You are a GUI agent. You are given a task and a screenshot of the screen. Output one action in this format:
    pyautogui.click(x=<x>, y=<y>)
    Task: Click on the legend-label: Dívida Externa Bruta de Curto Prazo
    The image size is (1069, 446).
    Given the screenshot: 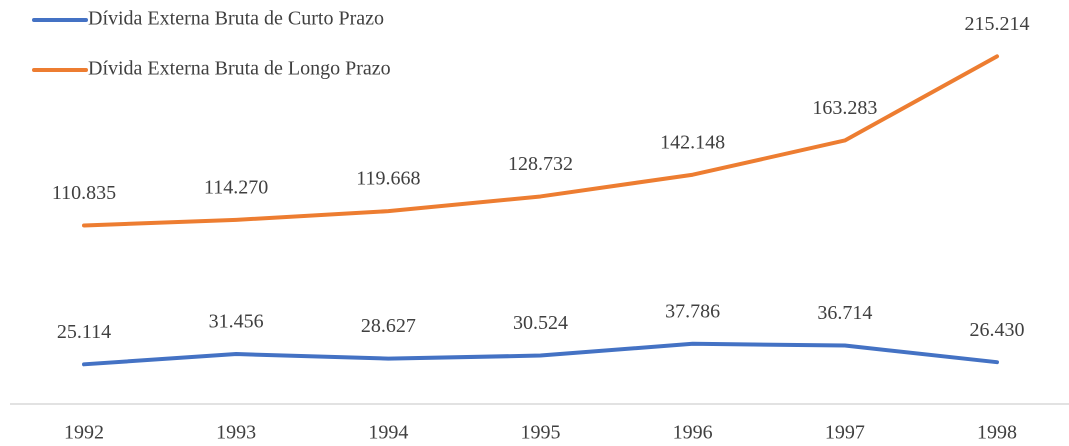 What is the action you would take?
    pyautogui.click(x=236, y=19)
    